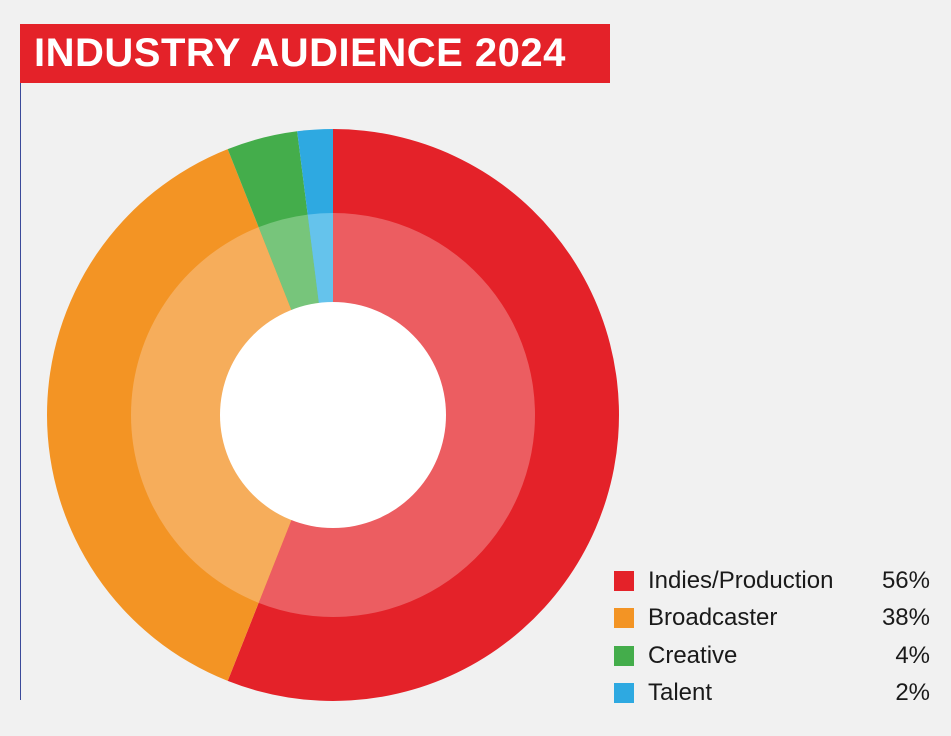 Image resolution: width=951 pixels, height=736 pixels. What do you see at coordinates (680, 693) in the screenshot?
I see `legend-label: Talent` at bounding box center [680, 693].